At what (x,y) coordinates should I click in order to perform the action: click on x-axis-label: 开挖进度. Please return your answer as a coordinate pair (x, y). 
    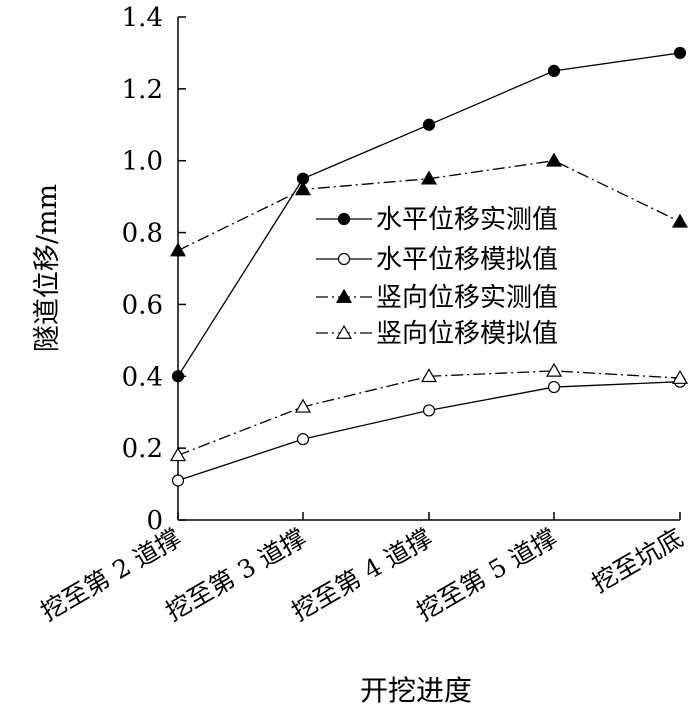
    Looking at the image, I should click on (416, 690).